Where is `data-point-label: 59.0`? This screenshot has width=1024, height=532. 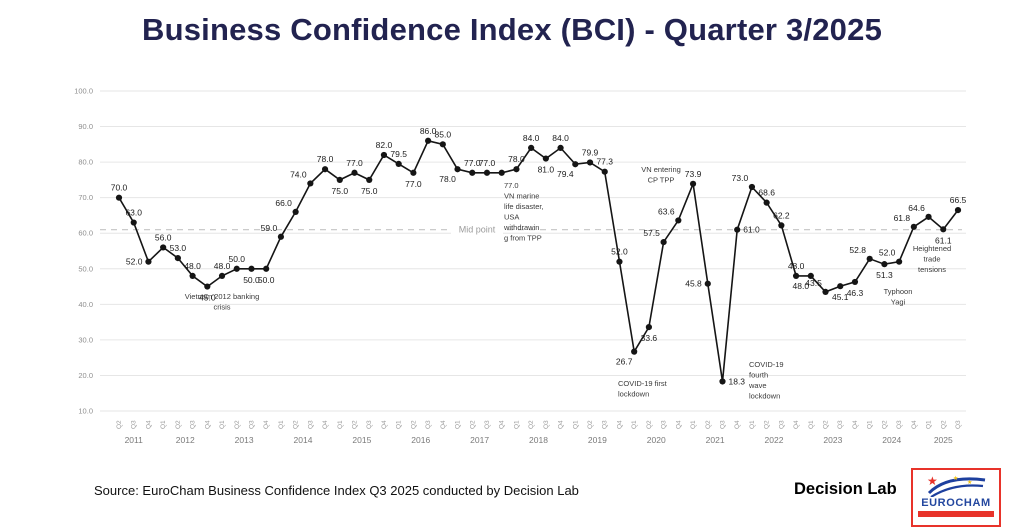
data-point-label: 59.0 is located at coordinates (269, 228).